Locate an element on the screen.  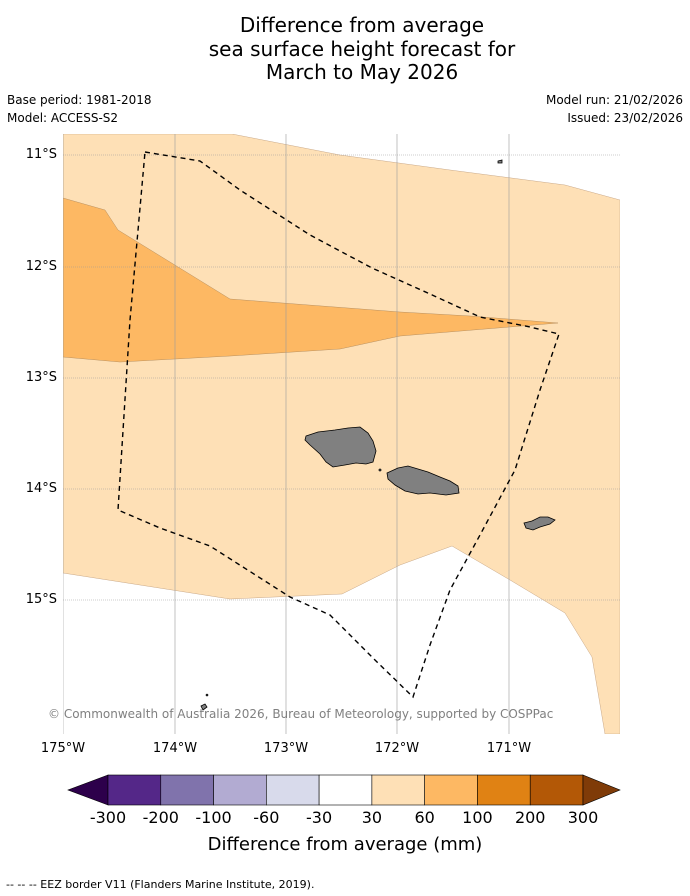
lon-label-173w: 173°W is located at coordinates (286, 748).